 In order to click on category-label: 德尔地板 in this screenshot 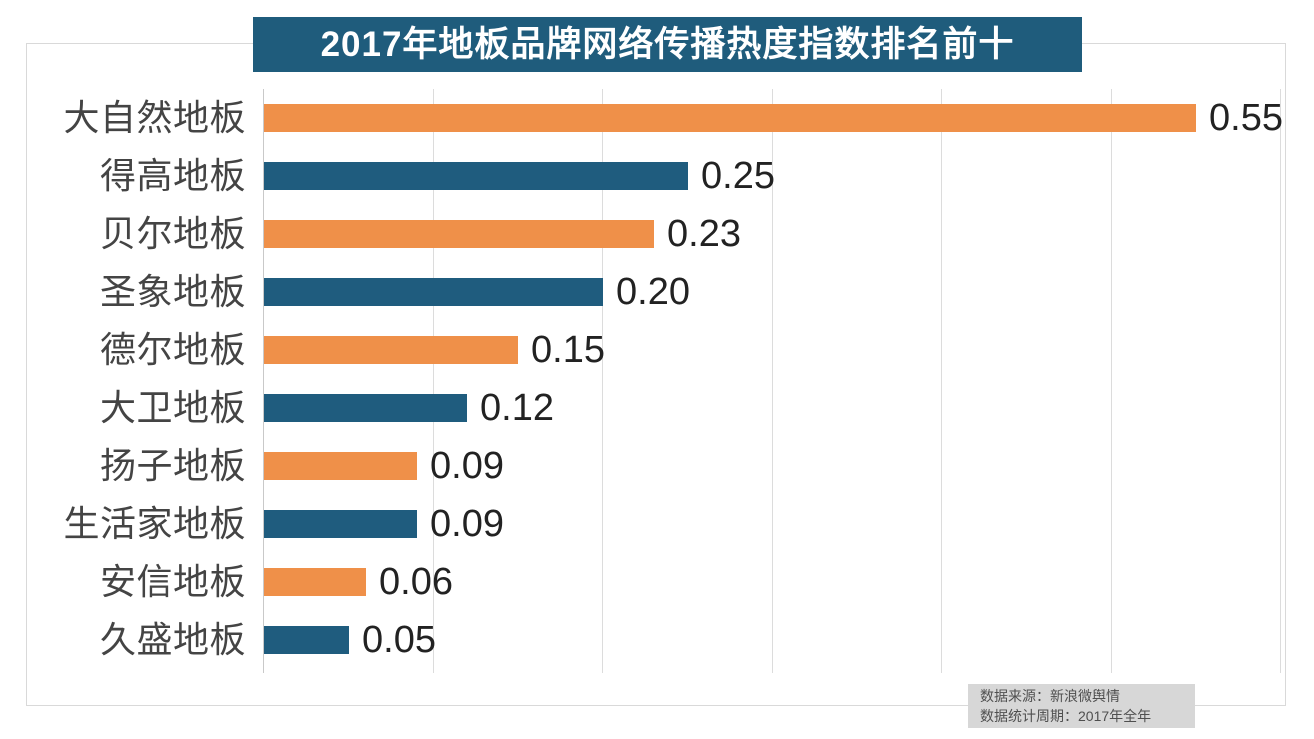, I will do `click(172, 349)`.